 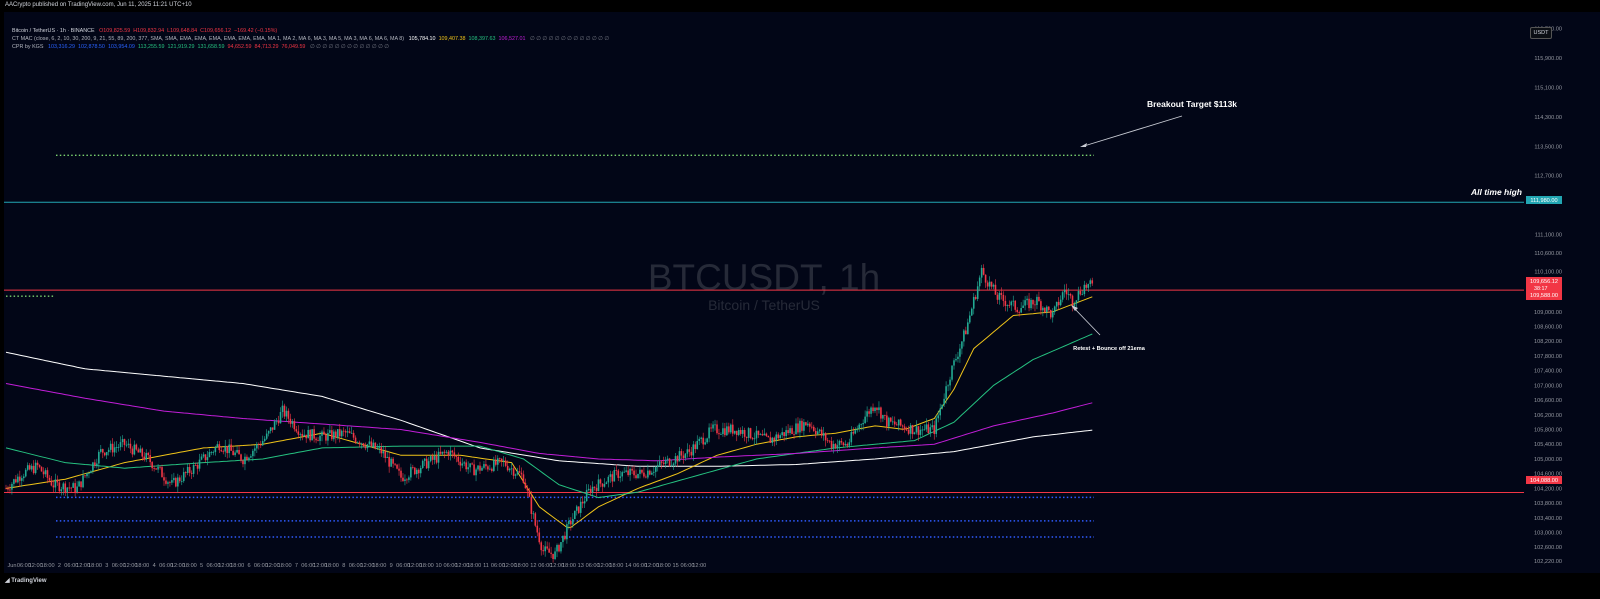 I want to click on price-axis-label: 104,200.00, so click(x=1548, y=489).